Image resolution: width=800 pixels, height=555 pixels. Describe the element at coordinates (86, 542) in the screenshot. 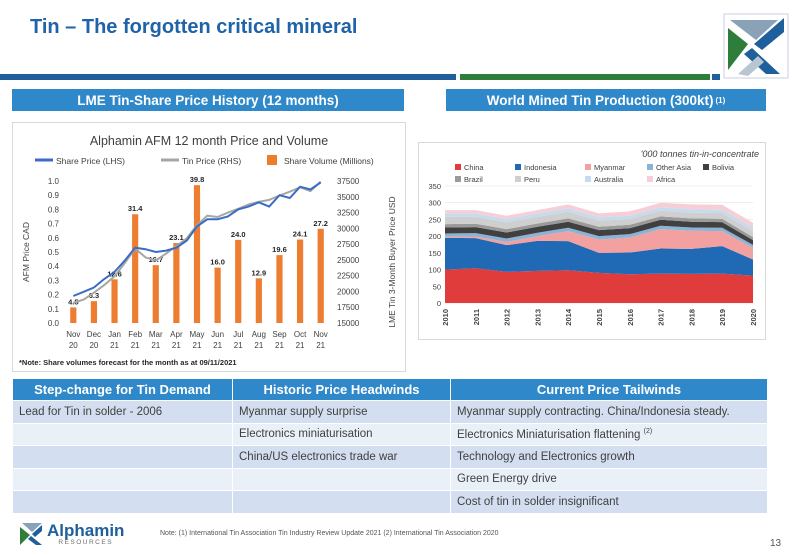

I see `footer-logo-sub: RESOURCES` at that location.